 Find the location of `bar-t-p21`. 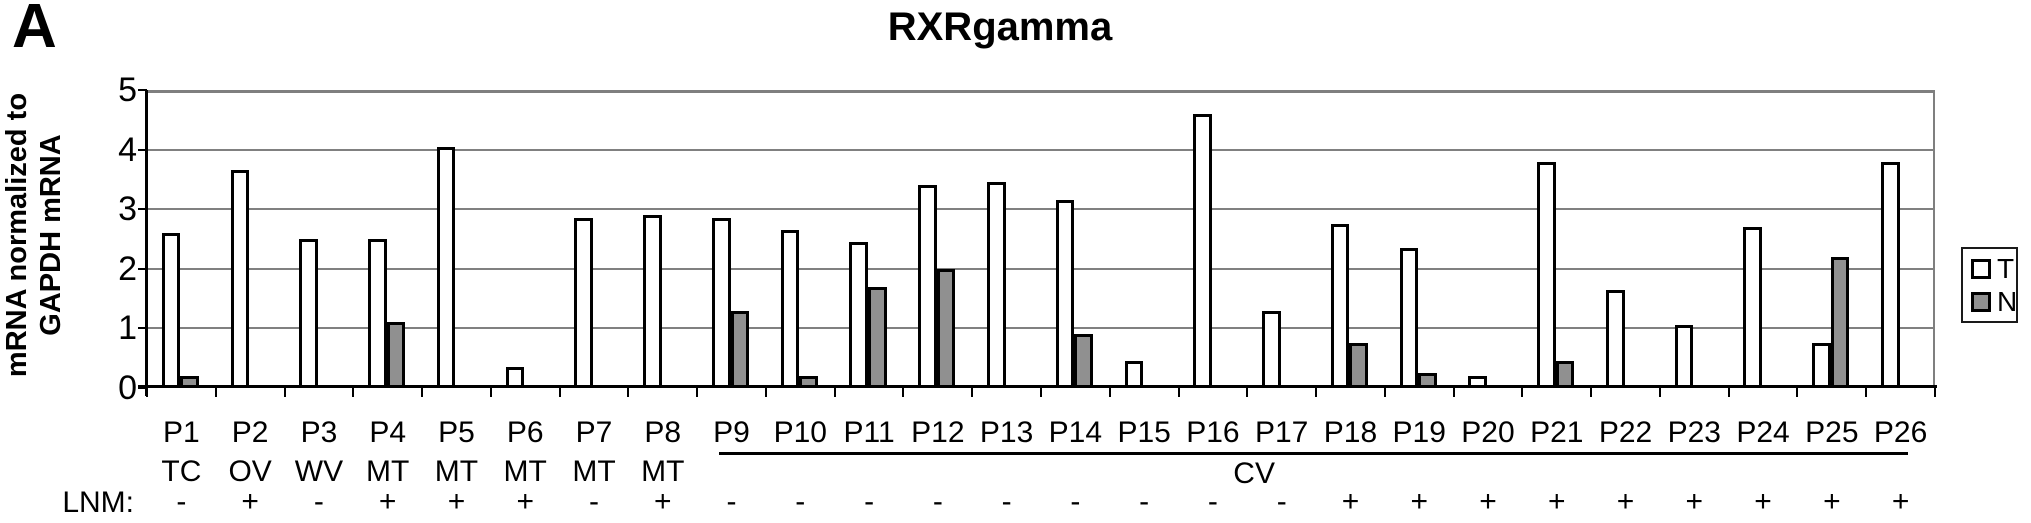

bar-t-p21 is located at coordinates (1546, 274).